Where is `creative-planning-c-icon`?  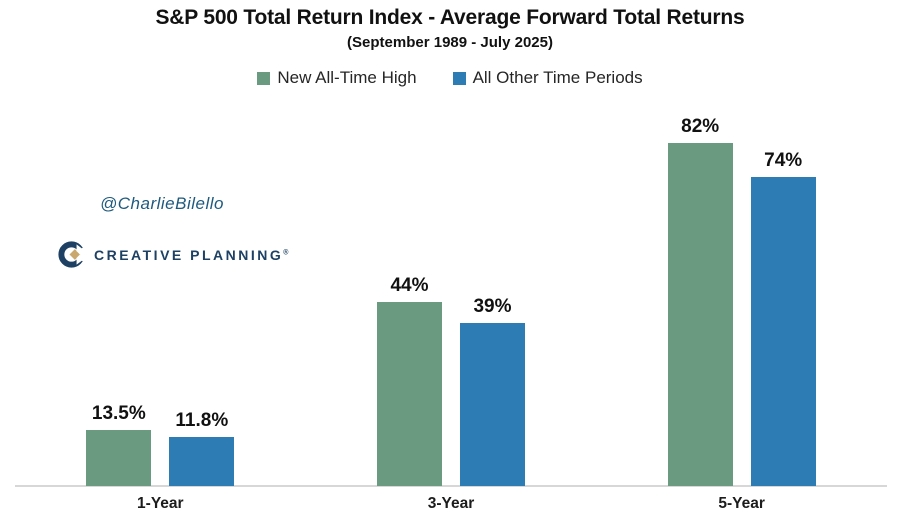 creative-planning-c-icon is located at coordinates (71, 254).